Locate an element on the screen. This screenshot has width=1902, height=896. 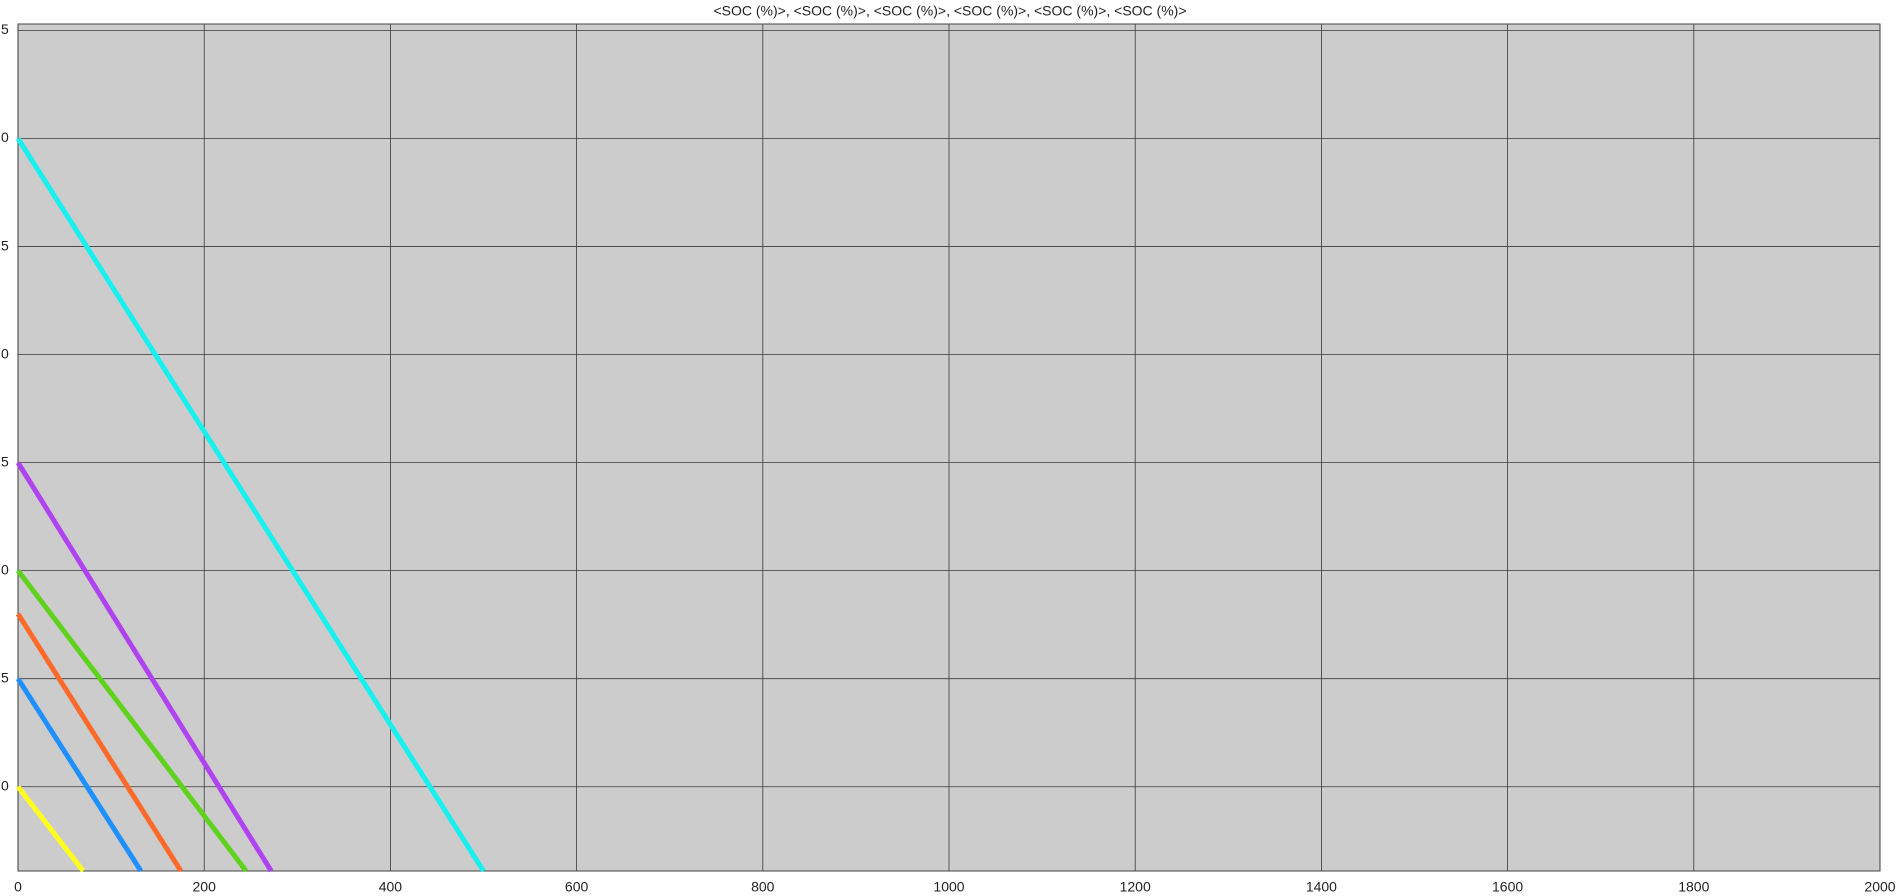
x-tick-label: 800 is located at coordinates (763, 887).